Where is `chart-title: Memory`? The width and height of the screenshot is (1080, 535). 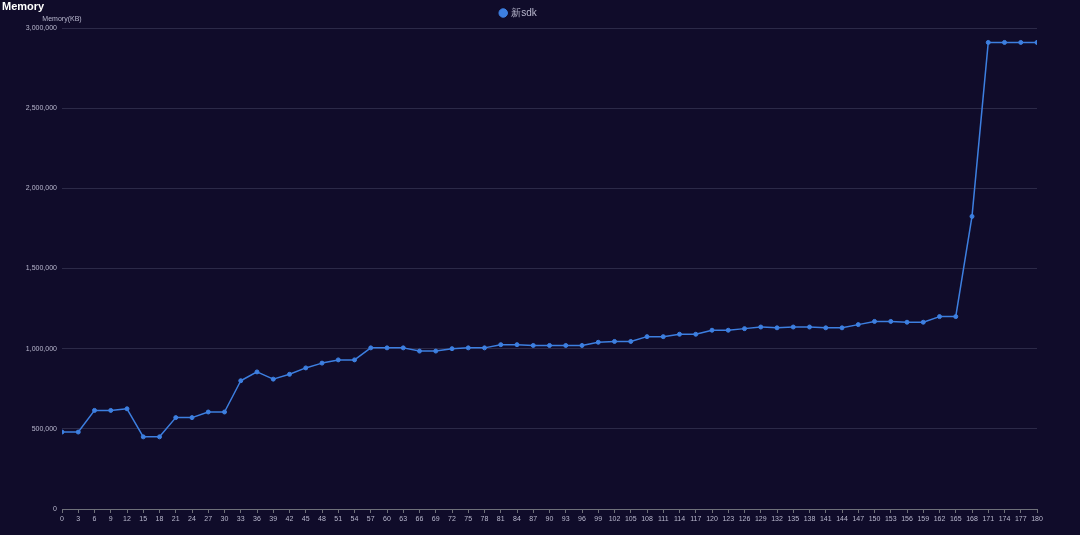
chart-title: Memory is located at coordinates (24, 6).